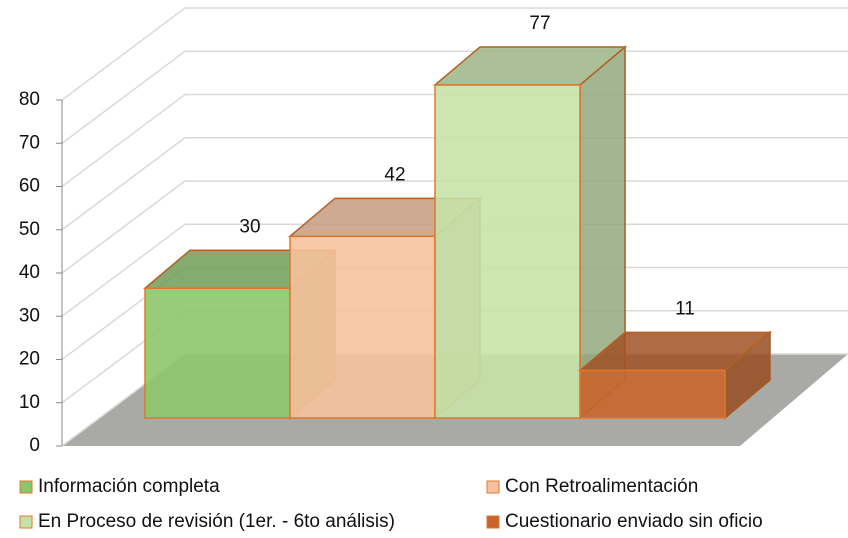 This screenshot has height=538, width=848. I want to click on value-label: 11, so click(685, 308).